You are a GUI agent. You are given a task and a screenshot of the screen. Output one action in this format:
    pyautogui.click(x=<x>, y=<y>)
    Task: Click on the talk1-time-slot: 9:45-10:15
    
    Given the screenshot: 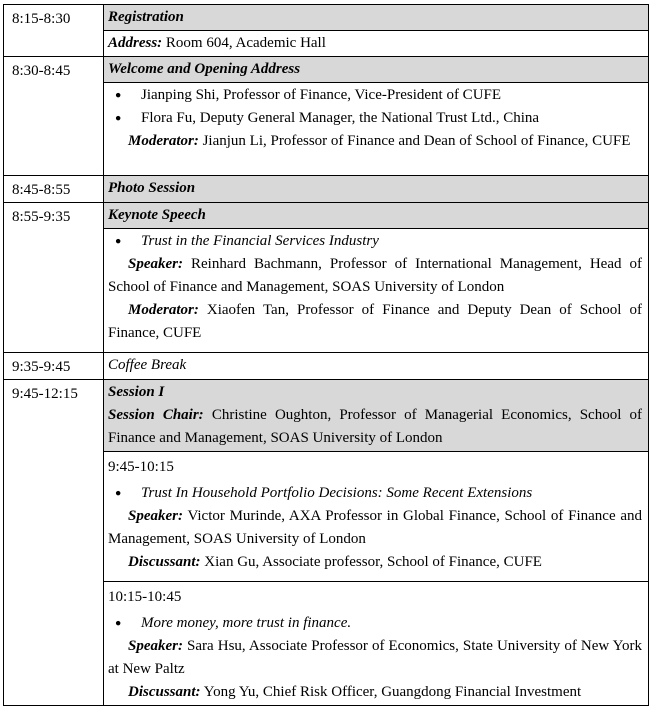 What is the action you would take?
    pyautogui.click(x=141, y=467)
    